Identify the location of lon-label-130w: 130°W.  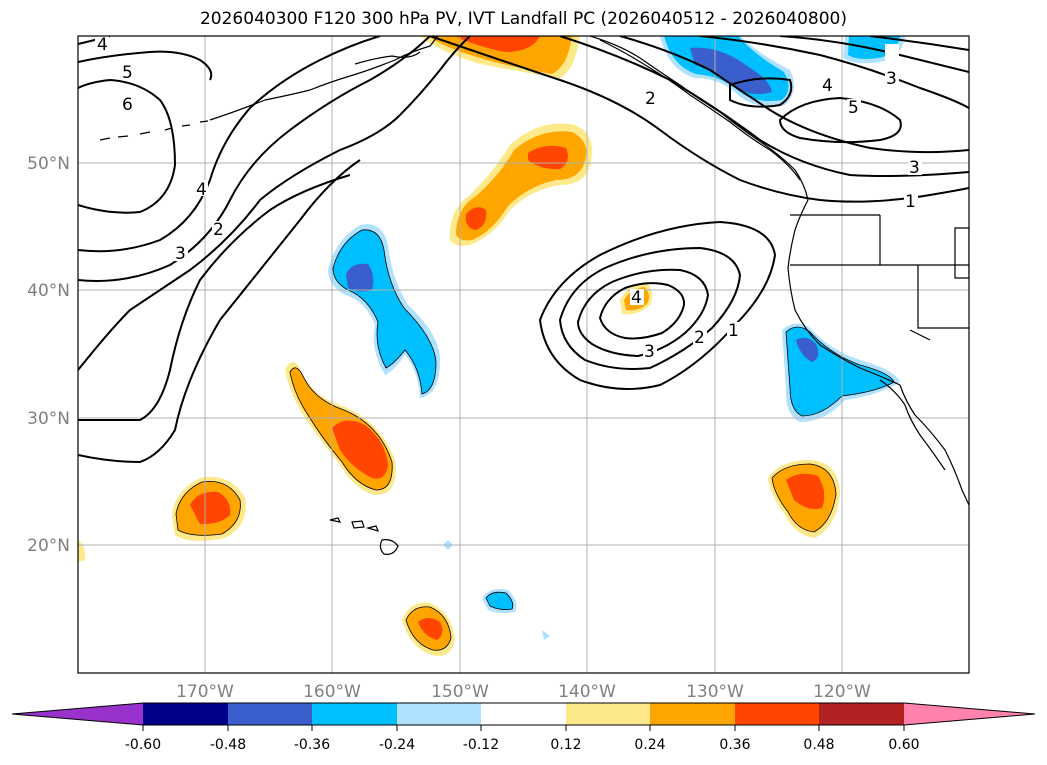
(715, 692).